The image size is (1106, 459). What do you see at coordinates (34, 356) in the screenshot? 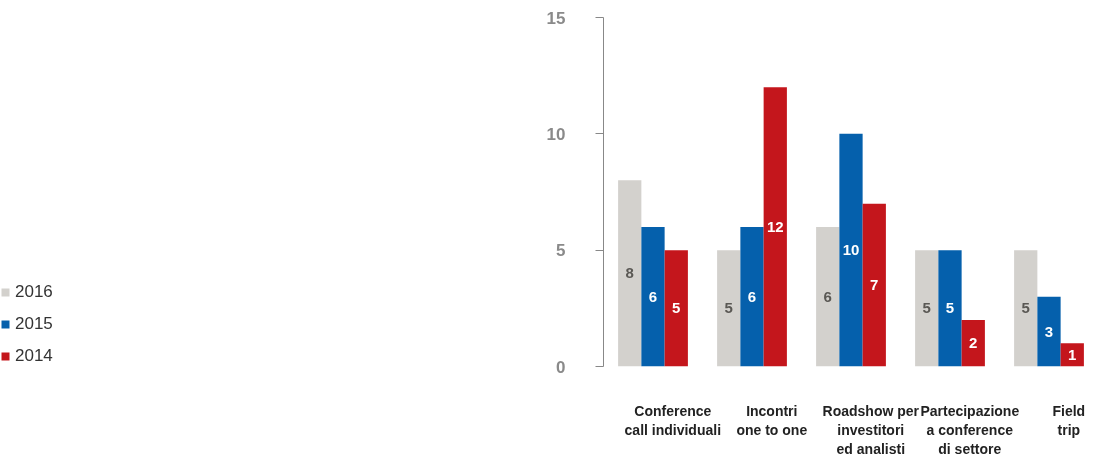
I see `legend-label: 2014` at bounding box center [34, 356].